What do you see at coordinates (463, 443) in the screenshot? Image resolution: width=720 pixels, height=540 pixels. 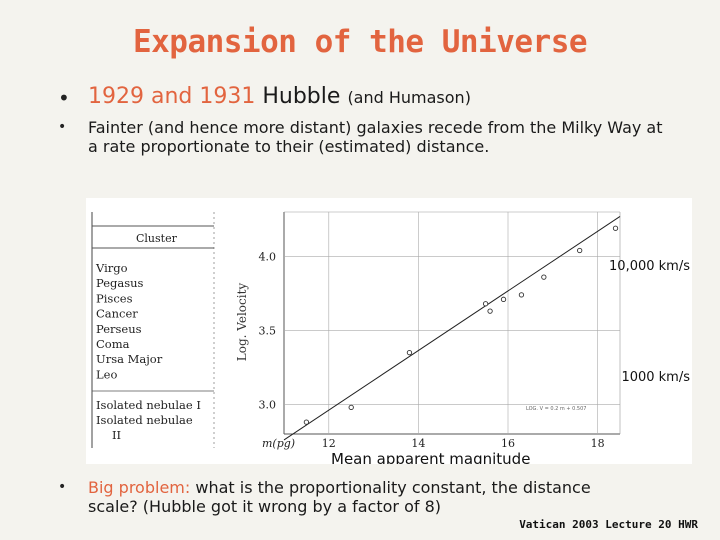 I see `x-ticks: 12 14 16 18` at bounding box center [463, 443].